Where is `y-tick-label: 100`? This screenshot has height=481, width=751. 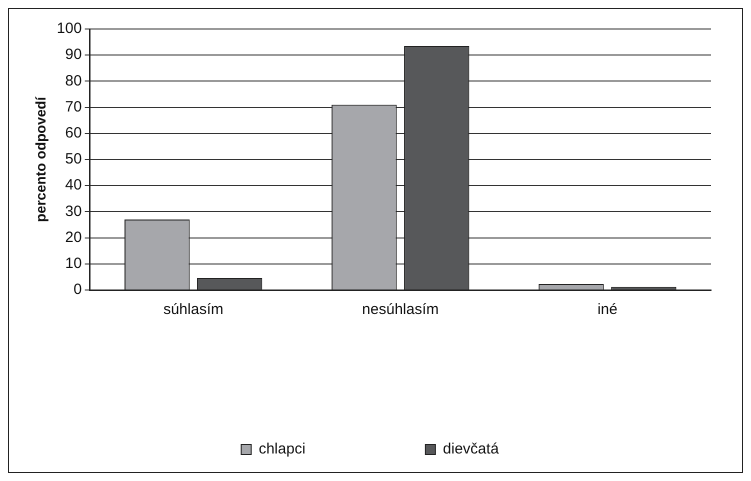 y-tick-label: 100 is located at coordinates (69, 29).